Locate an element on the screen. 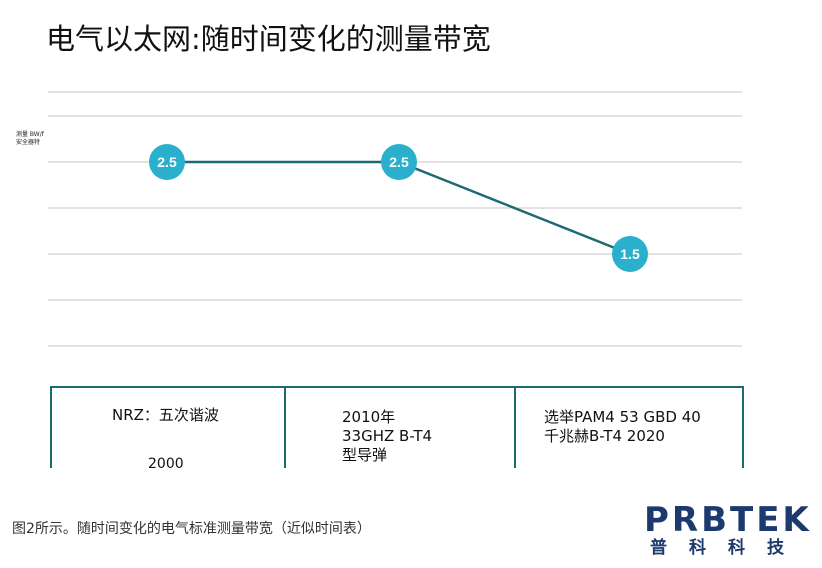 This screenshot has height=568, width=822. figure-caption: 图2所示。随时间变化的电气标准测量带宽（近似时间表） is located at coordinates (191, 529).